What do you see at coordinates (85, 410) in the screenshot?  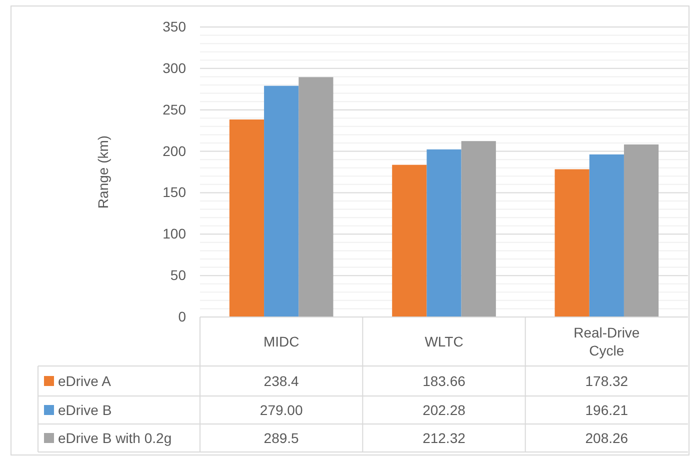 I see `legend-label: eDrive B` at bounding box center [85, 410].